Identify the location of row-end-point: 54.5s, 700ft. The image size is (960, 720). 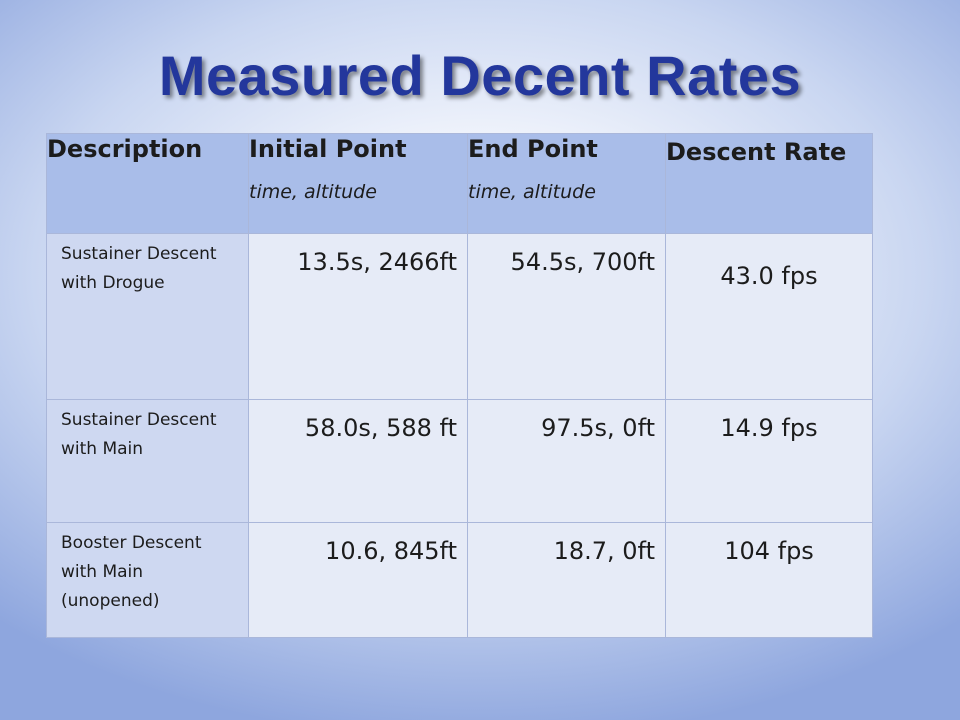
(566, 316).